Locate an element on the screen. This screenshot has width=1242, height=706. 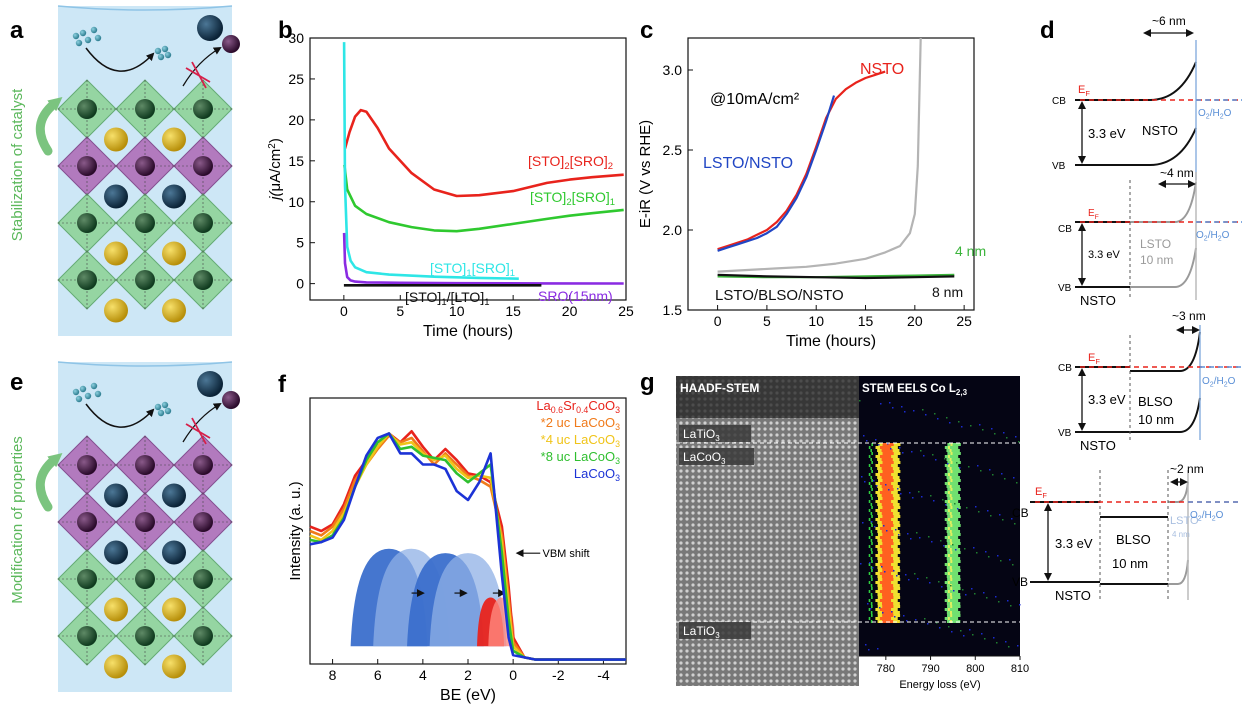
a-site-atom-blue is located at coordinates (174, 495).